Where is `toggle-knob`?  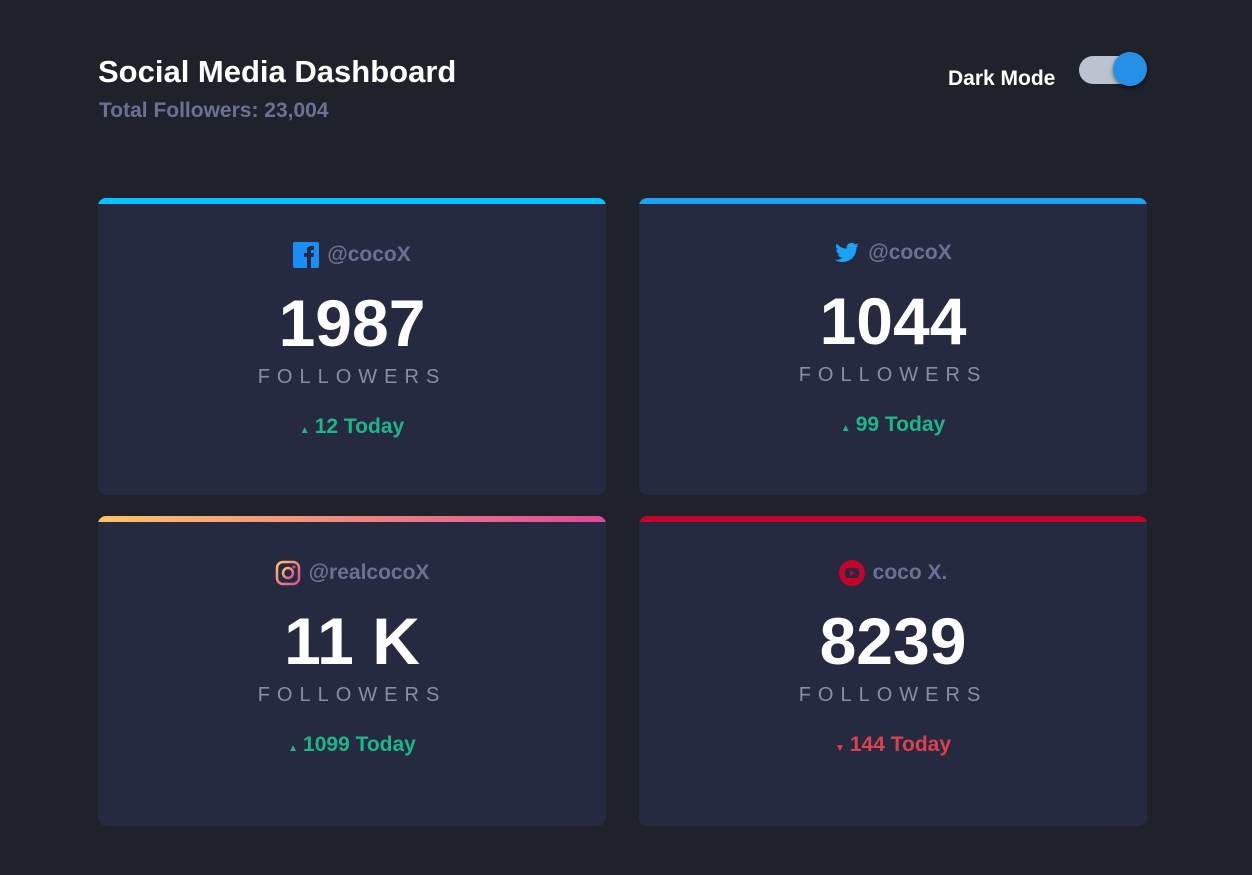 toggle-knob is located at coordinates (1130, 69).